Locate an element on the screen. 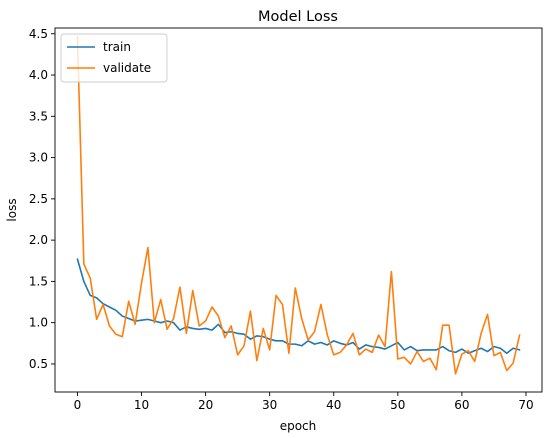 The image size is (550, 438). x-tick-label: 70 is located at coordinates (525, 405).